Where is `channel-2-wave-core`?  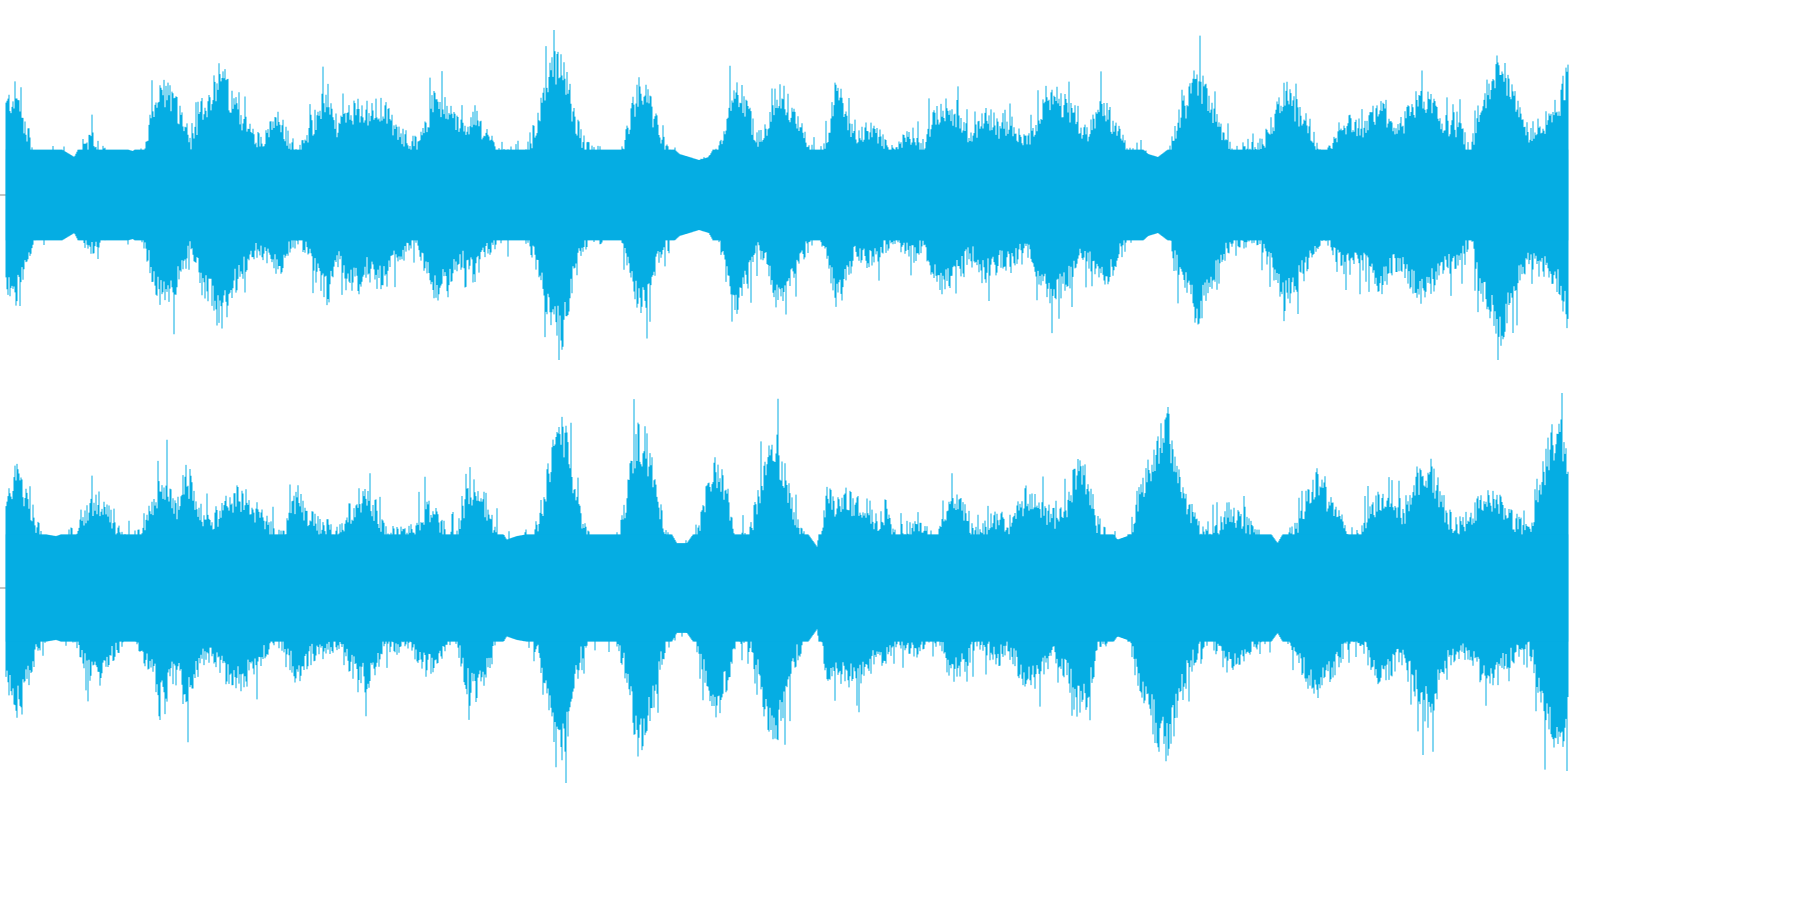
channel-2-wave-core is located at coordinates (787, 588).